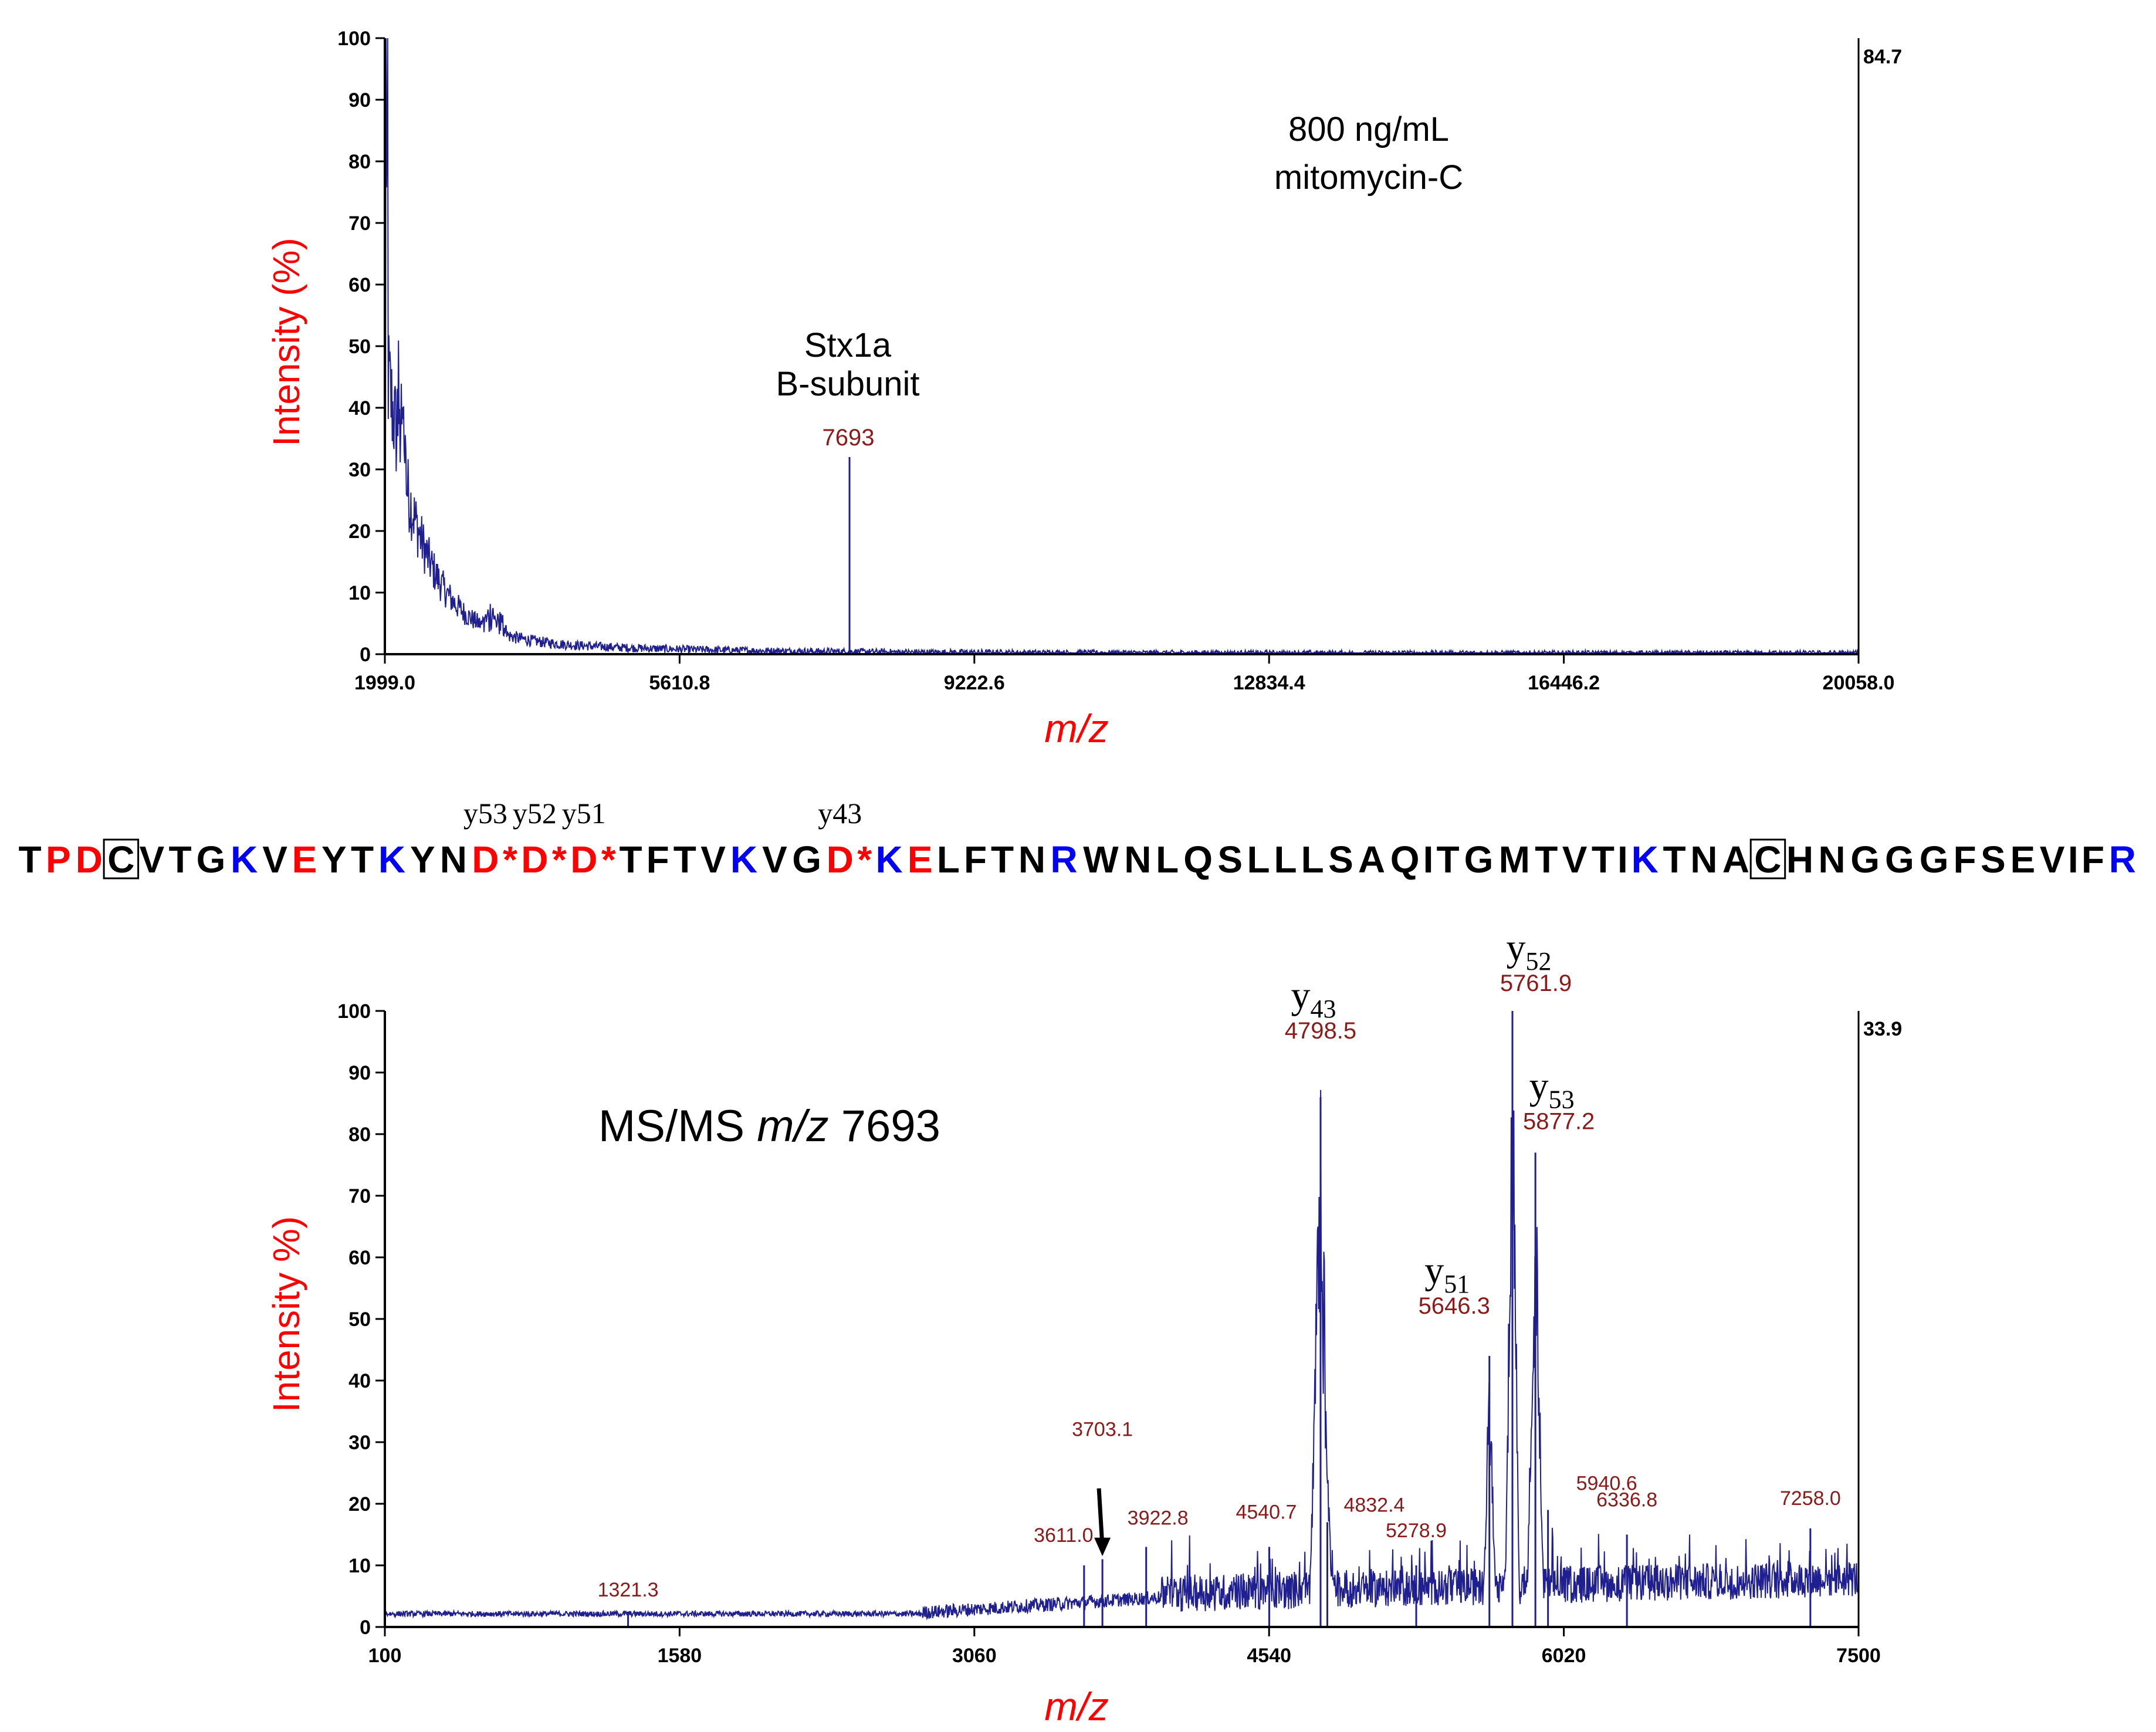 The height and width of the screenshot is (1732, 2156). What do you see at coordinates (1883, 57) in the screenshot?
I see `max-intensity-label: 84.7` at bounding box center [1883, 57].